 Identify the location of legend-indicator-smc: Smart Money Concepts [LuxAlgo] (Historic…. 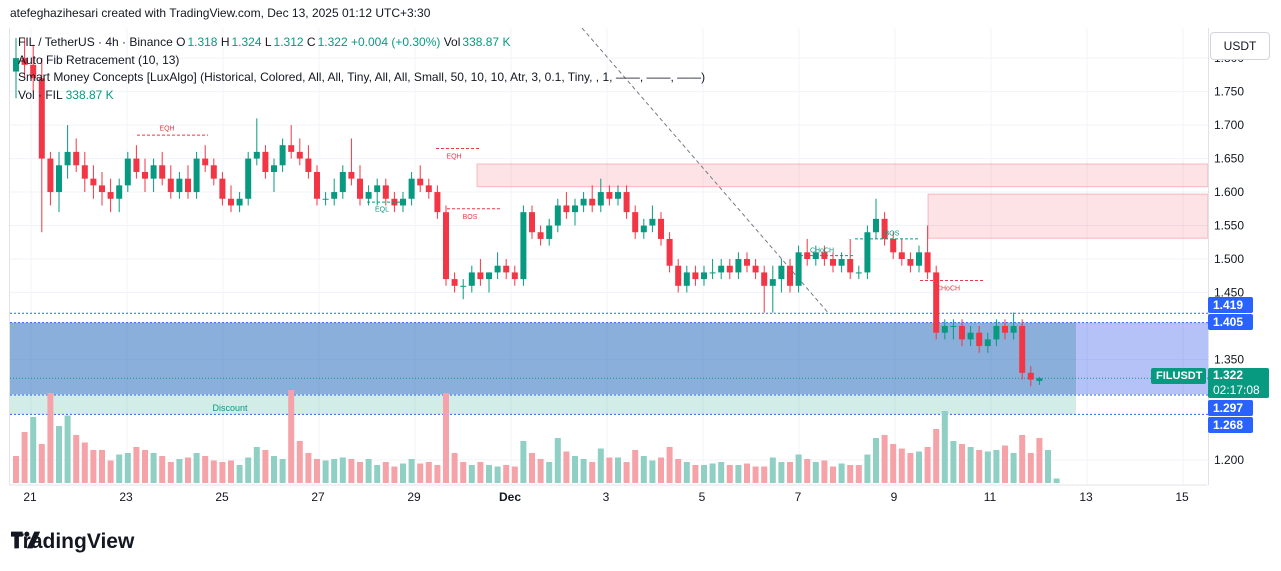
(362, 77).